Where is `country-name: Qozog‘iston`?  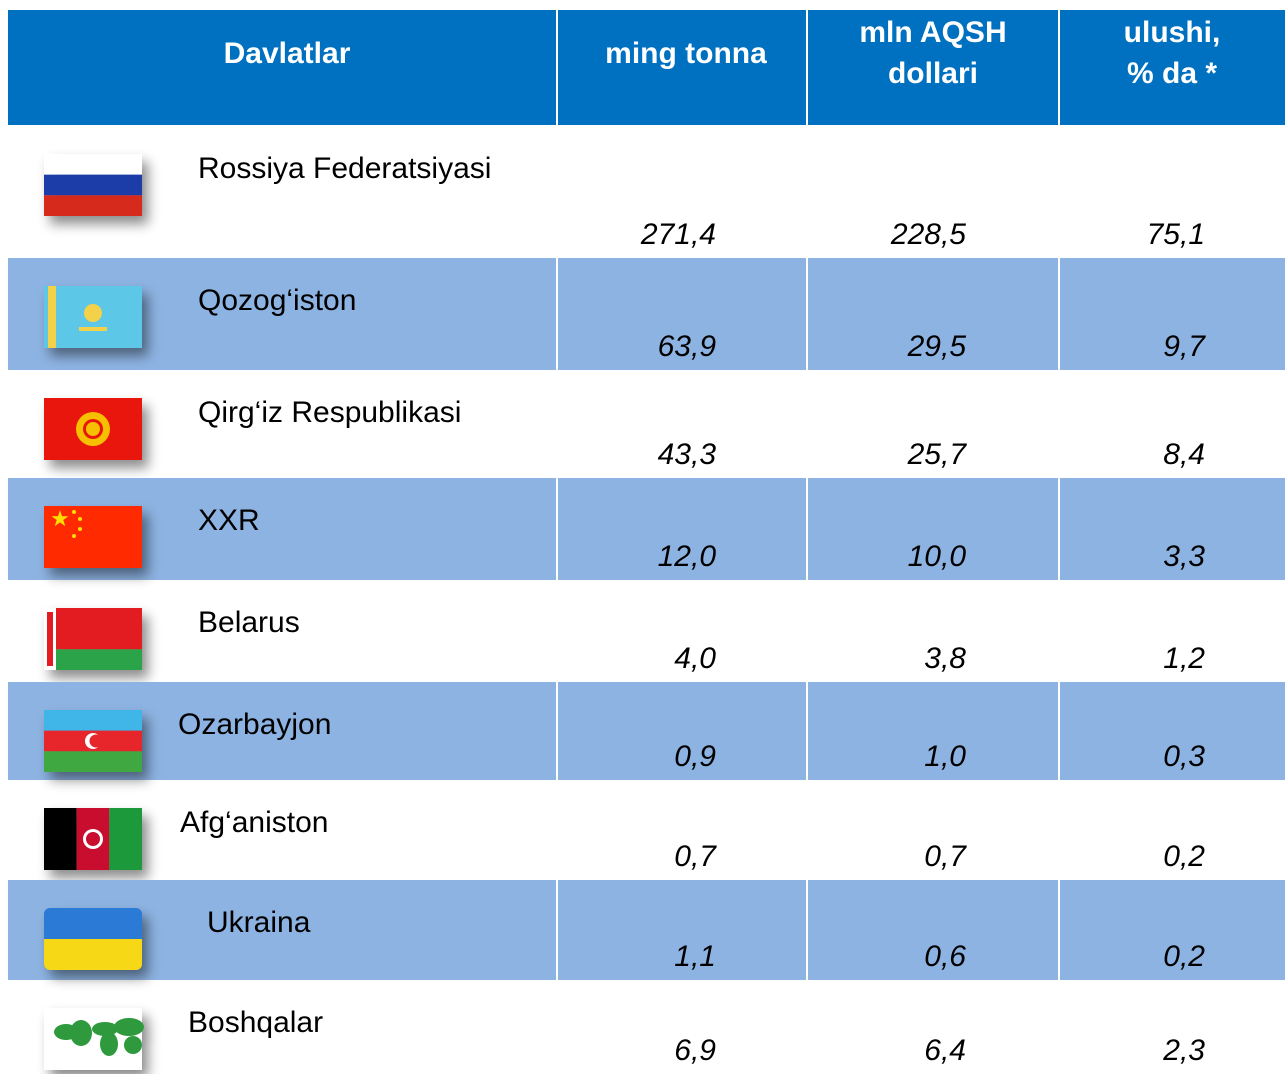 country-name: Qozog‘iston is located at coordinates (277, 300).